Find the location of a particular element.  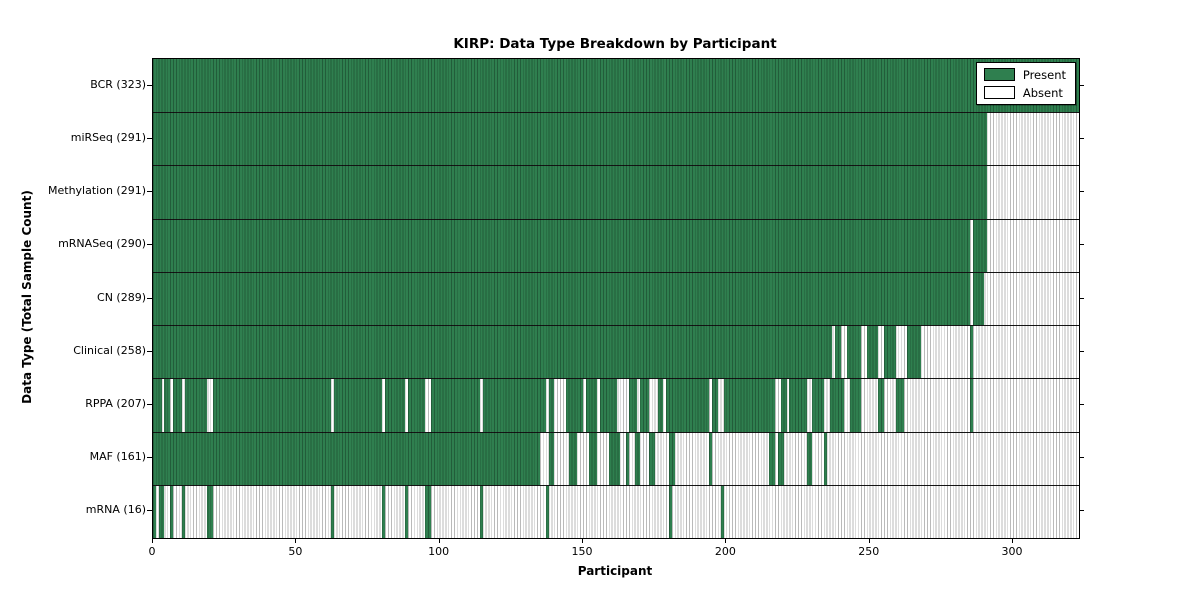

x-tick-label: 0 is located at coordinates (152, 551).